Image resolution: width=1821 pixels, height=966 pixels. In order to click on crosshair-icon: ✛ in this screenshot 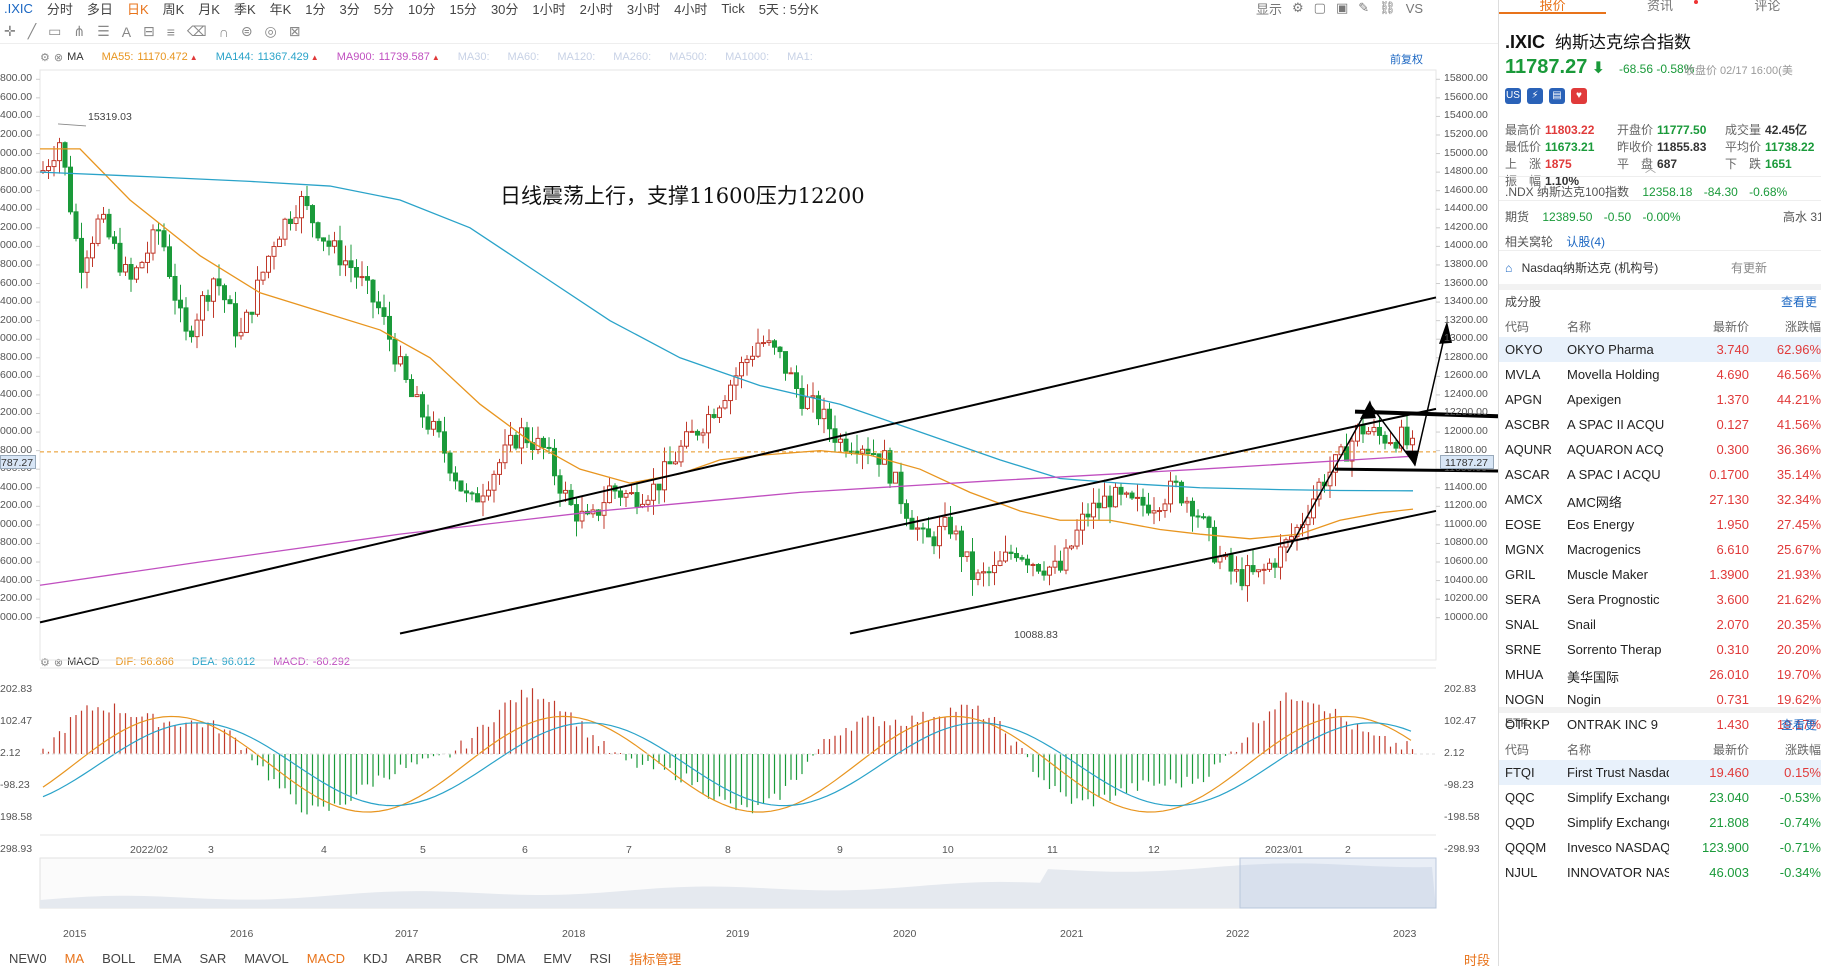, I will do `click(10, 31)`.